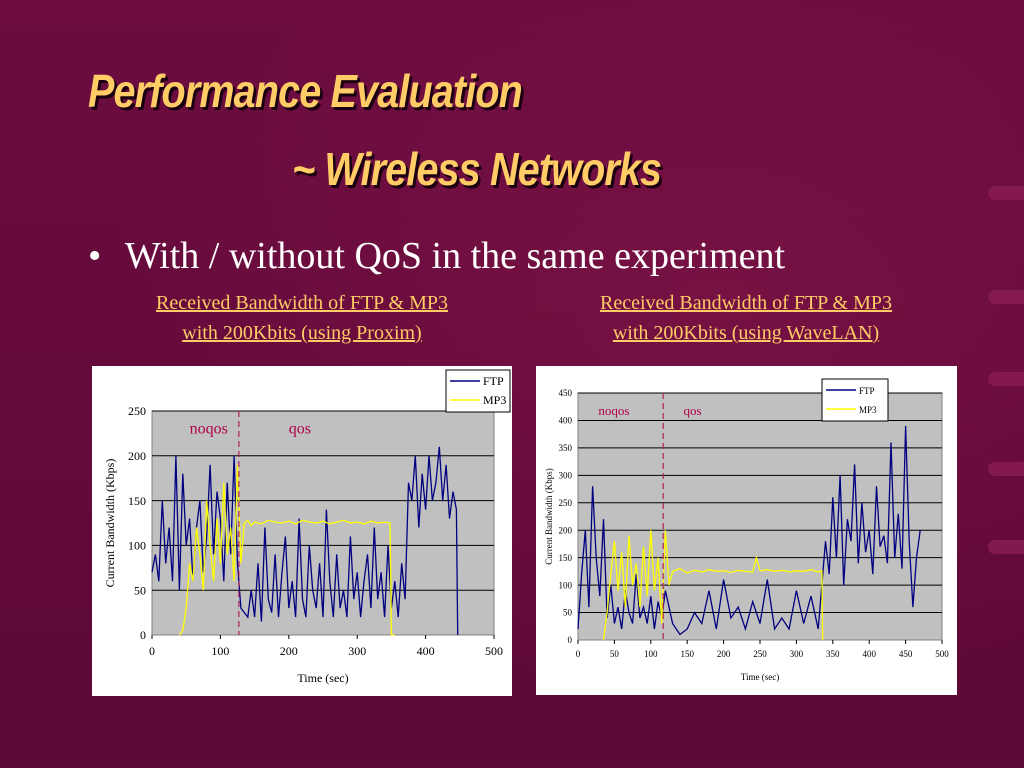  What do you see at coordinates (833, 654) in the screenshot?
I see `x-tick-label: 350` at bounding box center [833, 654].